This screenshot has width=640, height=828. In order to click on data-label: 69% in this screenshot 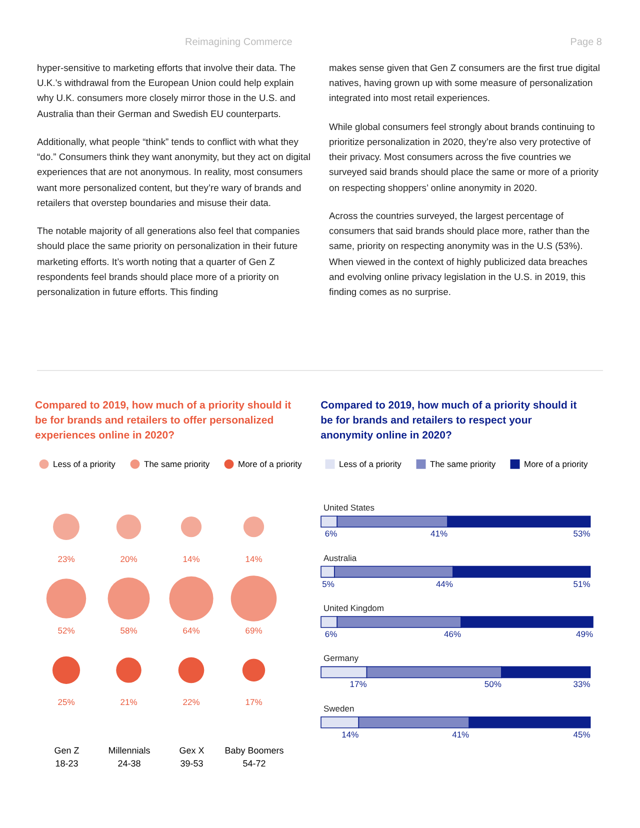, I will do `click(254, 631)`.